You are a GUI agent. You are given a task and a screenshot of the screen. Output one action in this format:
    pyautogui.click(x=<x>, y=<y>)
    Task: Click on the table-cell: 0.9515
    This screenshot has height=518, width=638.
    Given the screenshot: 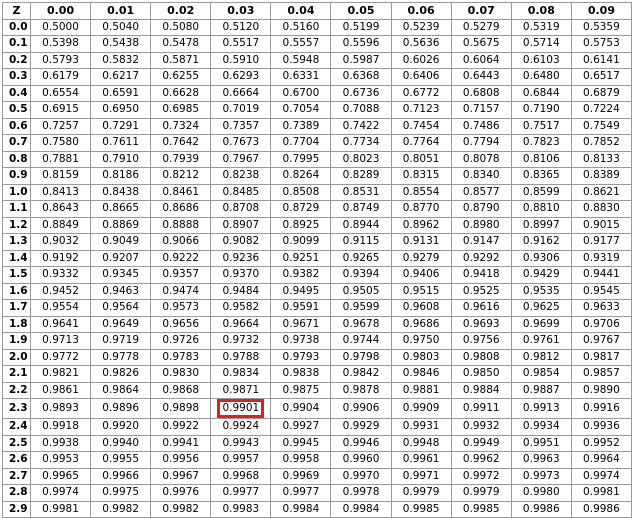 What is the action you would take?
    pyautogui.click(x=421, y=291)
    